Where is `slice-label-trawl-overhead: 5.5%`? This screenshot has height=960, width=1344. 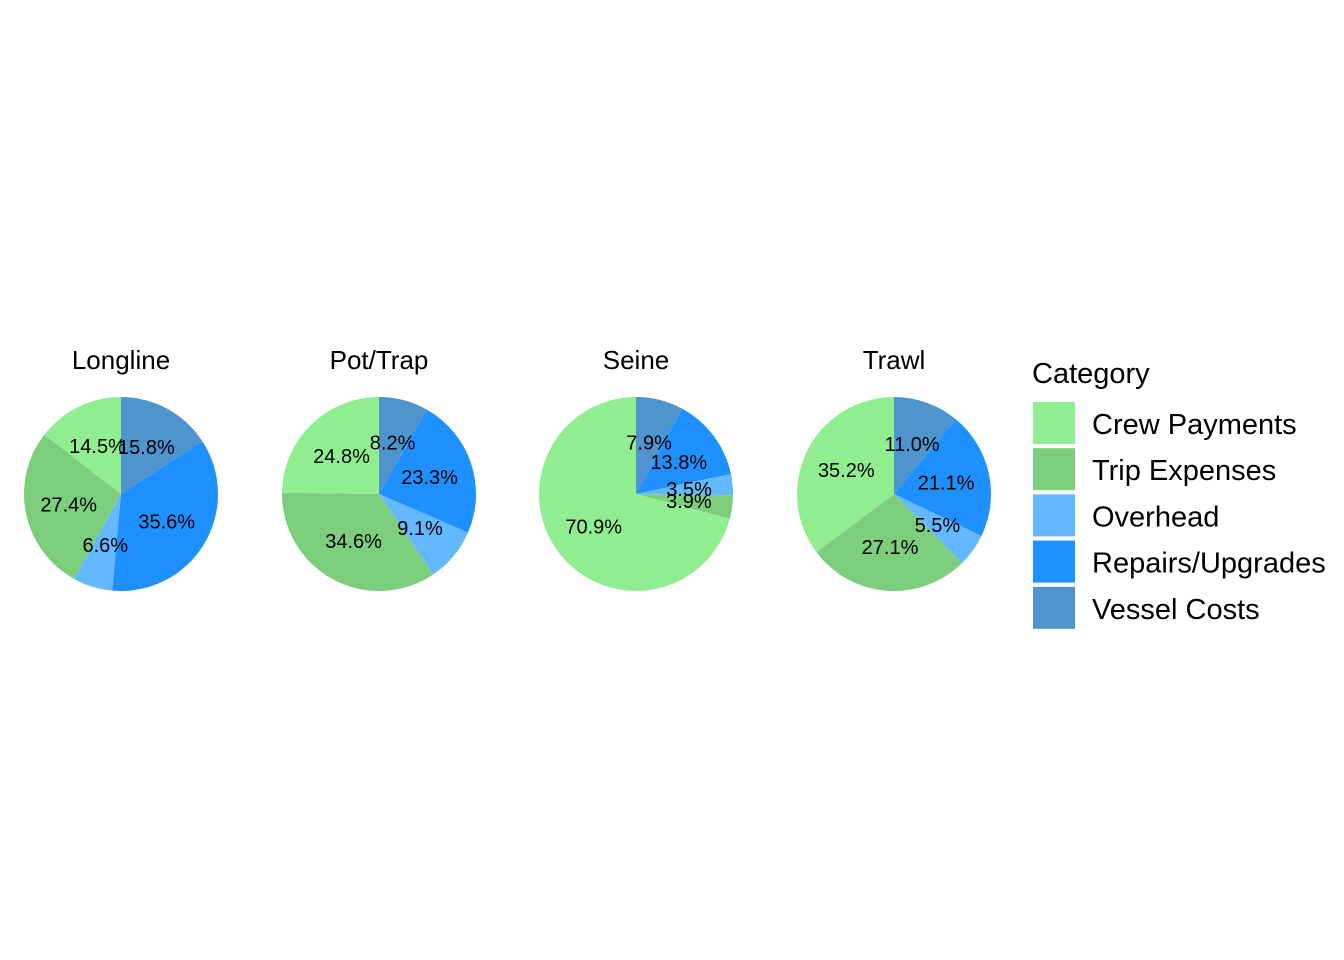
slice-label-trawl-overhead: 5.5% is located at coordinates (938, 526).